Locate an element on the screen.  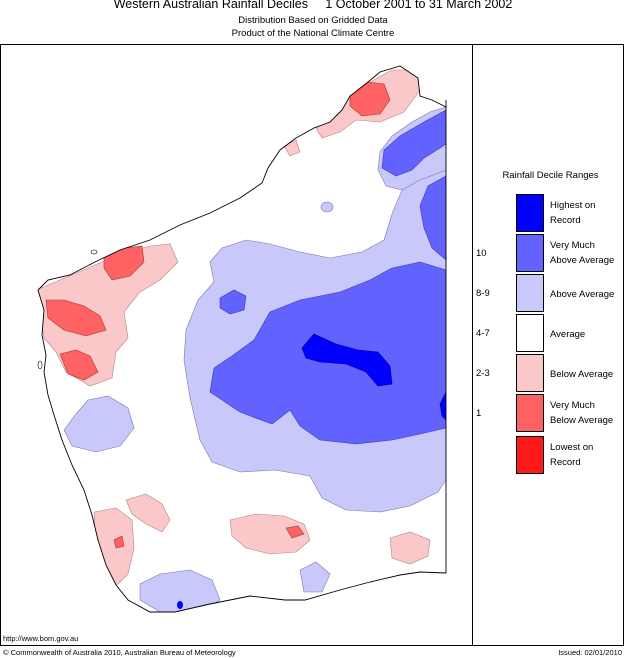
legend-label-lowest: Lowest on Record is located at coordinates (572, 455).